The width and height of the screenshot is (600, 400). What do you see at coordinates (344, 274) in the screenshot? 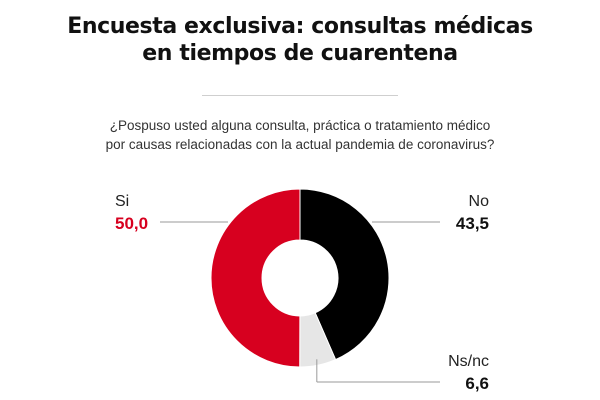
I see `slice-no` at bounding box center [344, 274].